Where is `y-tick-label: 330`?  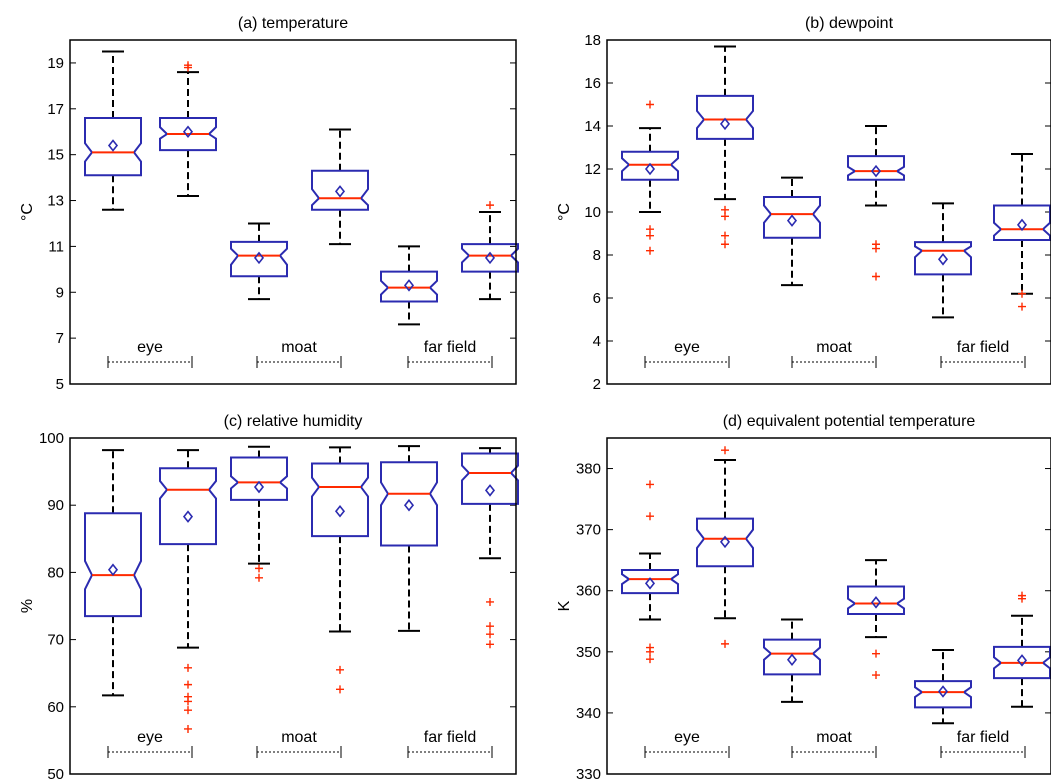
y-tick-label: 330 is located at coordinates (588, 774).